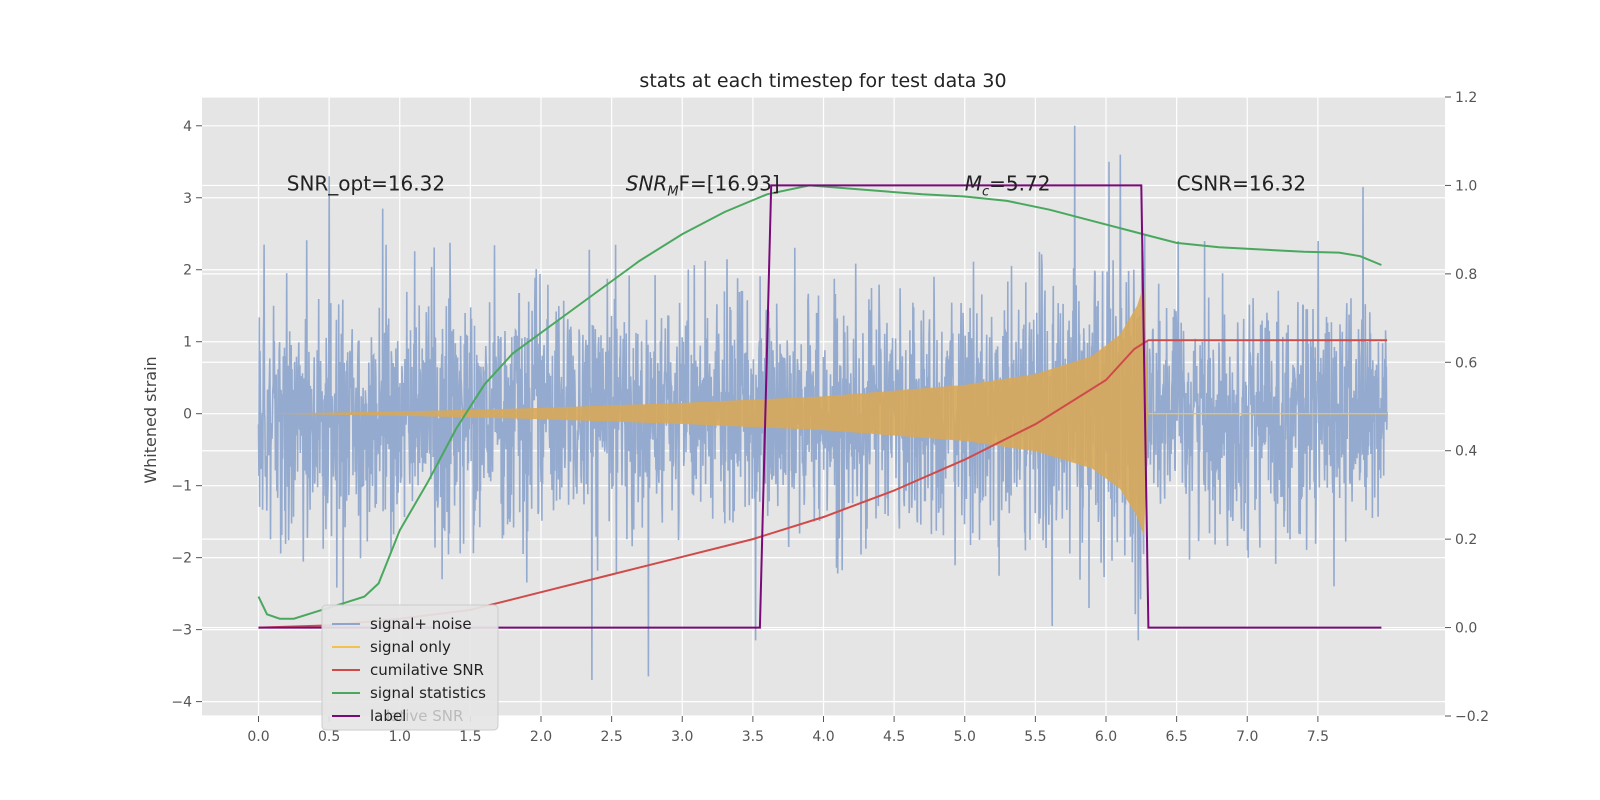  What do you see at coordinates (703, 185) in the screenshot?
I see `annotation-text: SNRMF=[16.93]` at bounding box center [703, 185].